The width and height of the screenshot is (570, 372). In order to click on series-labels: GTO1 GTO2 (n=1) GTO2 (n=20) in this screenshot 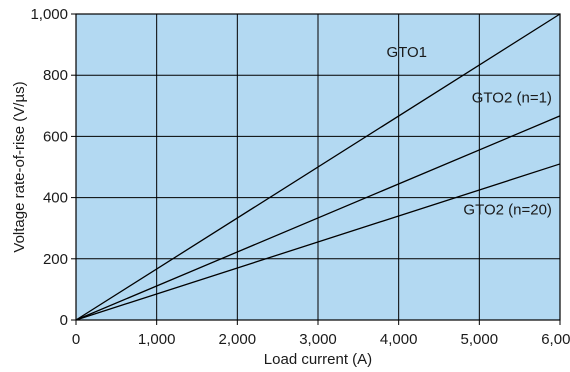, I will do `click(468, 131)`.